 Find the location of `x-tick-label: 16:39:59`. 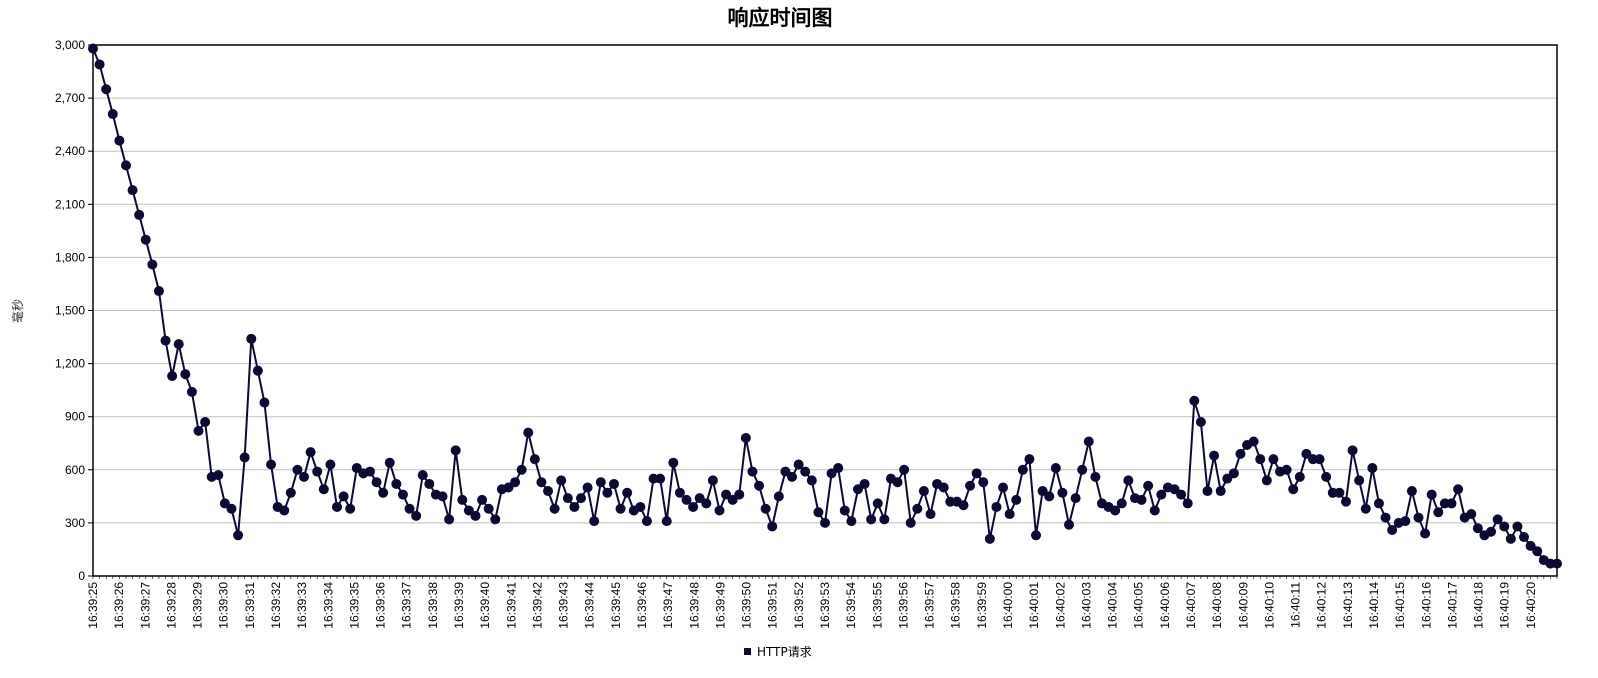

x-tick-label: 16:39:59 is located at coordinates (982, 605).